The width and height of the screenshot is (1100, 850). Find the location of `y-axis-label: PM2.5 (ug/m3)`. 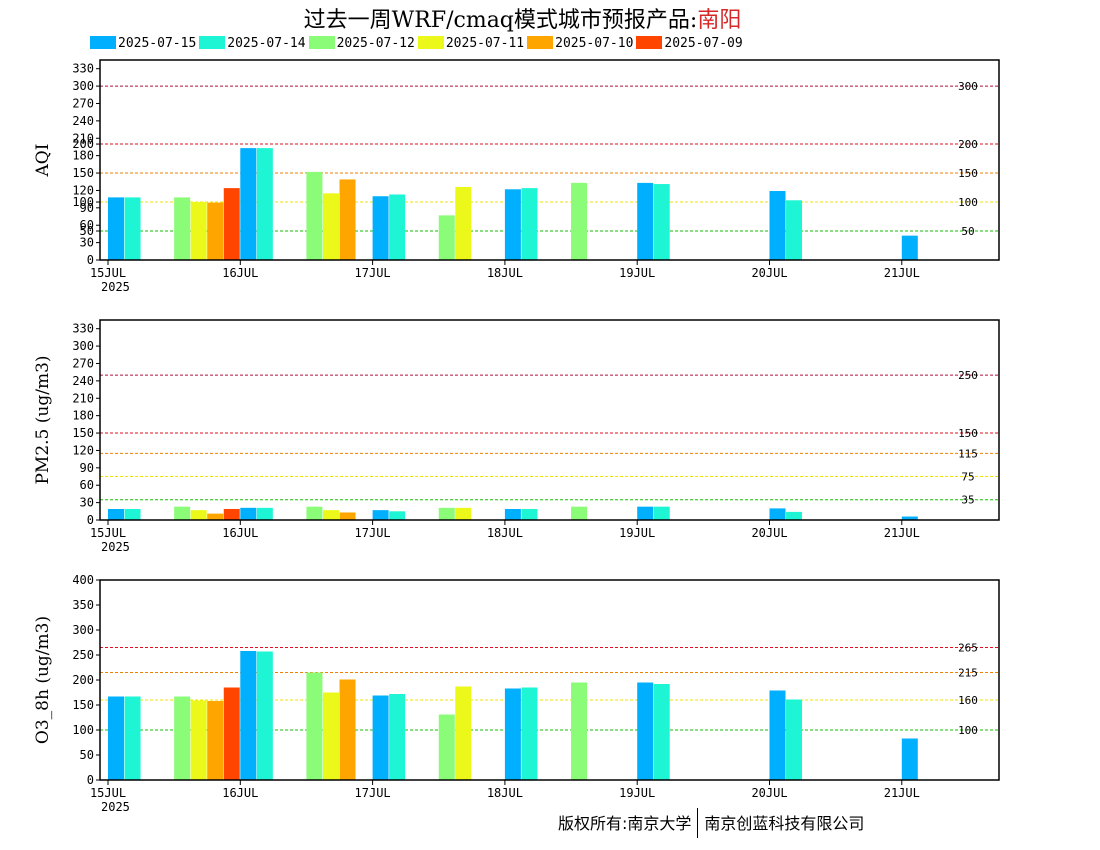

y-axis-label: PM2.5 (ug/m3) is located at coordinates (43, 419).